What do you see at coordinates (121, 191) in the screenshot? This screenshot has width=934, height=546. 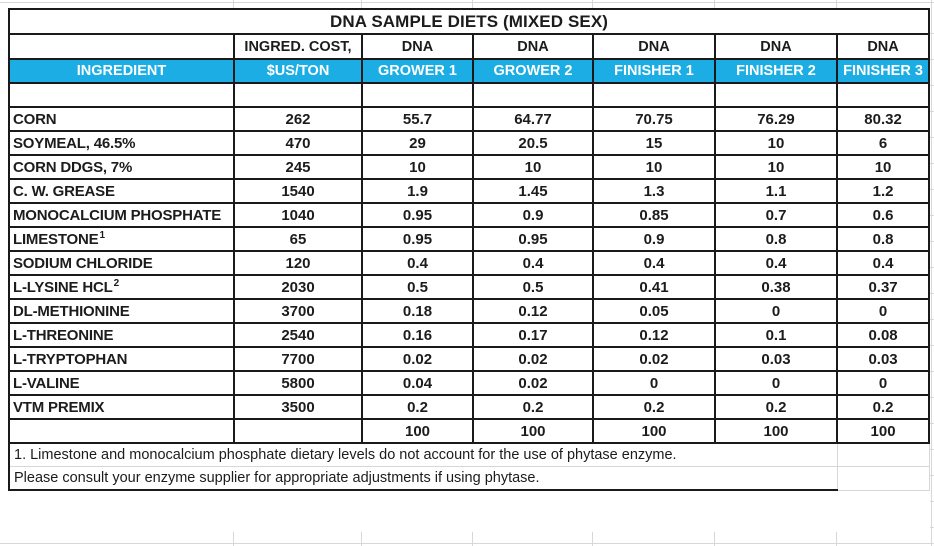 I see `ingredient-cell: C. W. GREASE` at bounding box center [121, 191].